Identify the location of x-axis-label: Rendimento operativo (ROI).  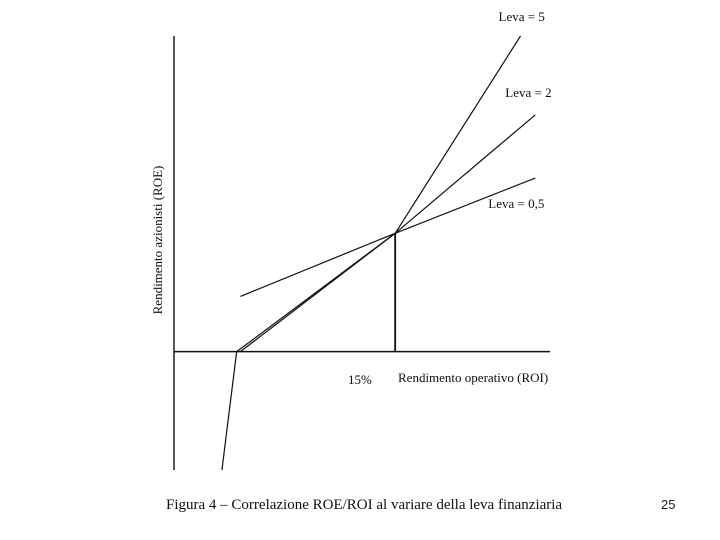
(473, 377).